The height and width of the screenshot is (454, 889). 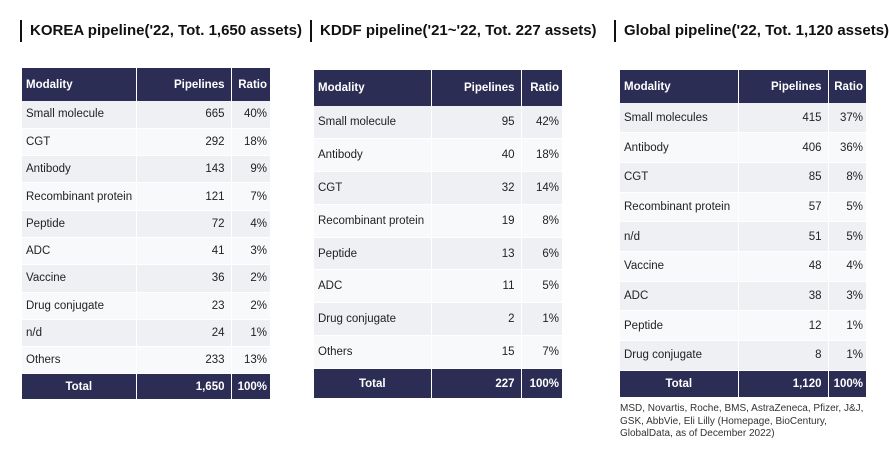 What do you see at coordinates (146, 333) in the screenshot?
I see `table-row: n/d 24 1%` at bounding box center [146, 333].